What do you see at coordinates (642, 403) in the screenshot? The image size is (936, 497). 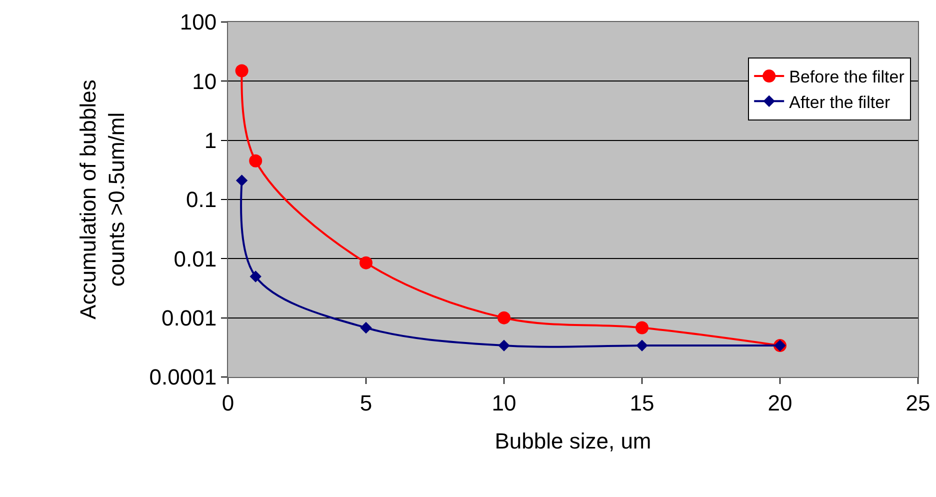 I see `x-tick-label: 15` at bounding box center [642, 403].